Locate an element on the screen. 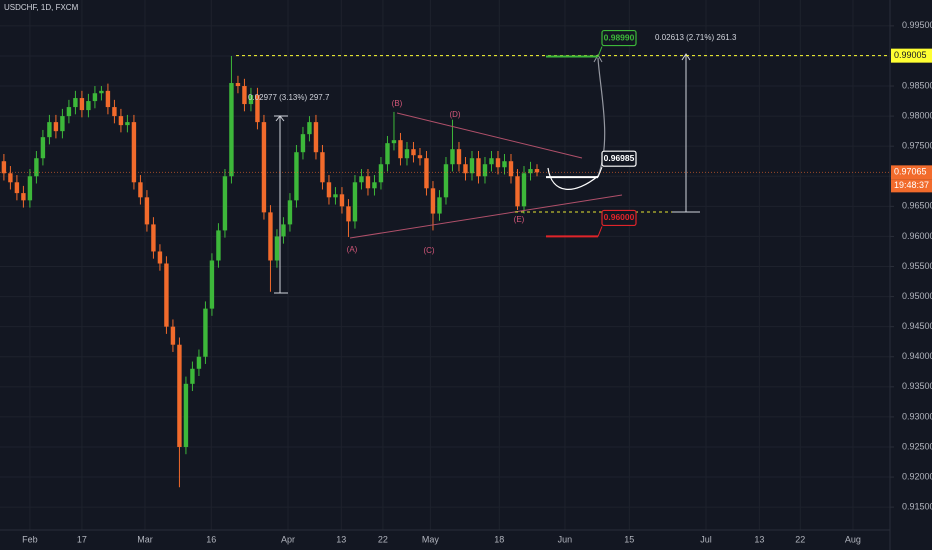  wave-label: (E) is located at coordinates (519, 219).